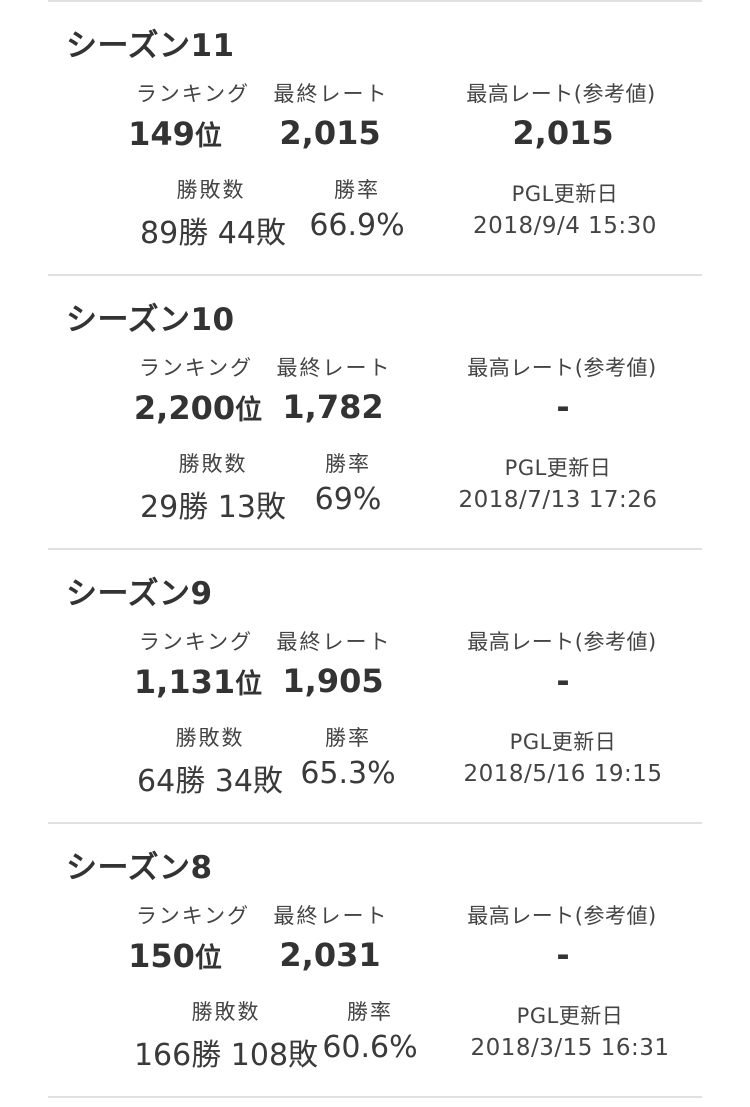 This screenshot has width=750, height=1107. I want to click on win-loss-value: 166勝 108敗, so click(226, 1055).